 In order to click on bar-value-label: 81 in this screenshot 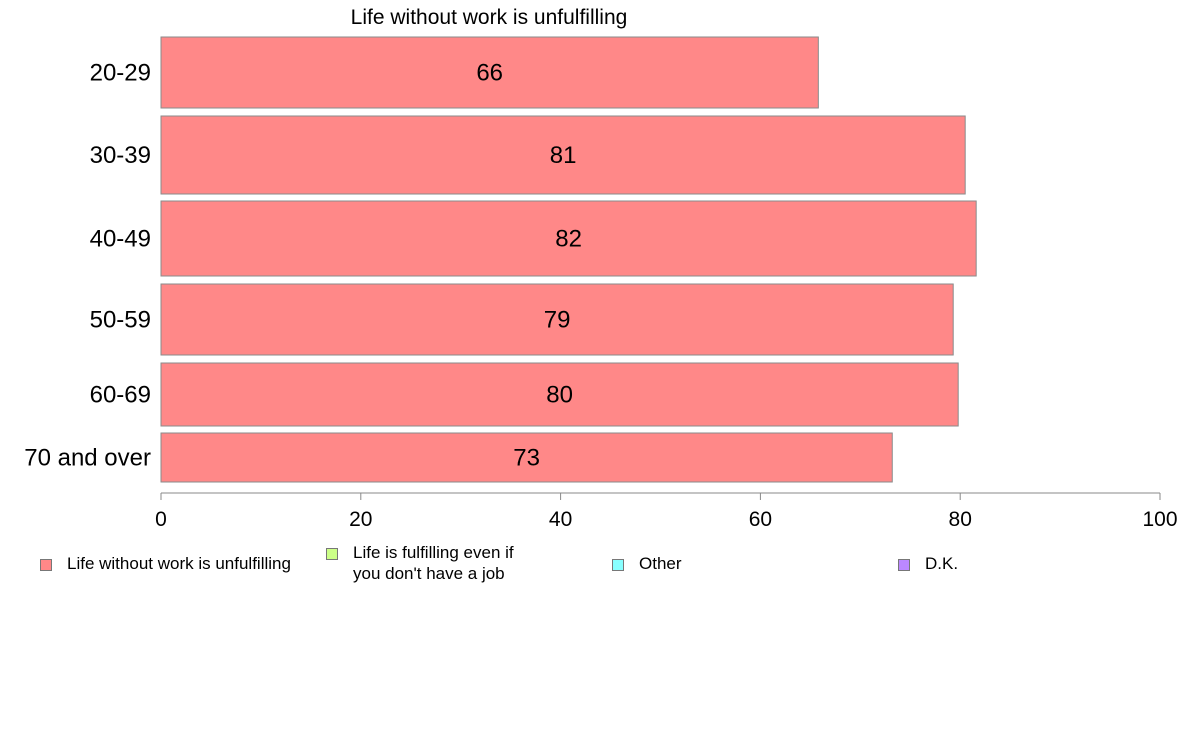, I will do `click(563, 155)`.